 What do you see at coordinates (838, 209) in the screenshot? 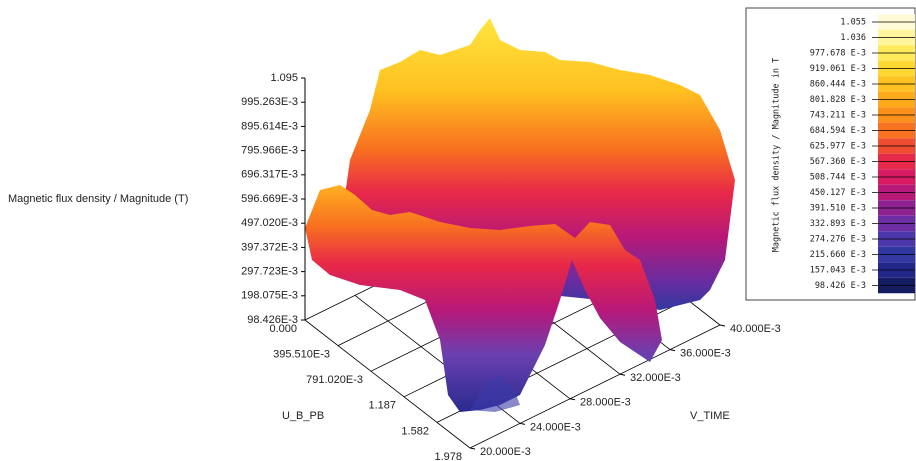
I see `colorbar-label: 391.510 E-3` at bounding box center [838, 209].